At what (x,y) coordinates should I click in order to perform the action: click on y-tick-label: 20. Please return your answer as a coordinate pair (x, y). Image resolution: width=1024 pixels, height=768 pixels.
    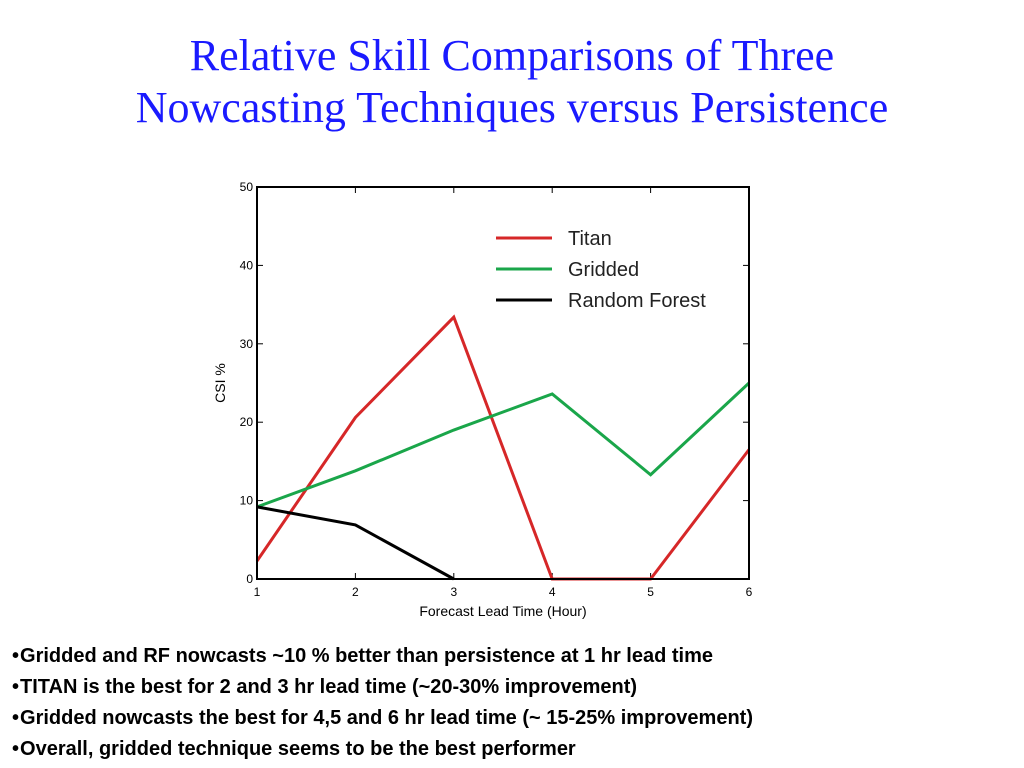
    Looking at the image, I should click on (247, 422).